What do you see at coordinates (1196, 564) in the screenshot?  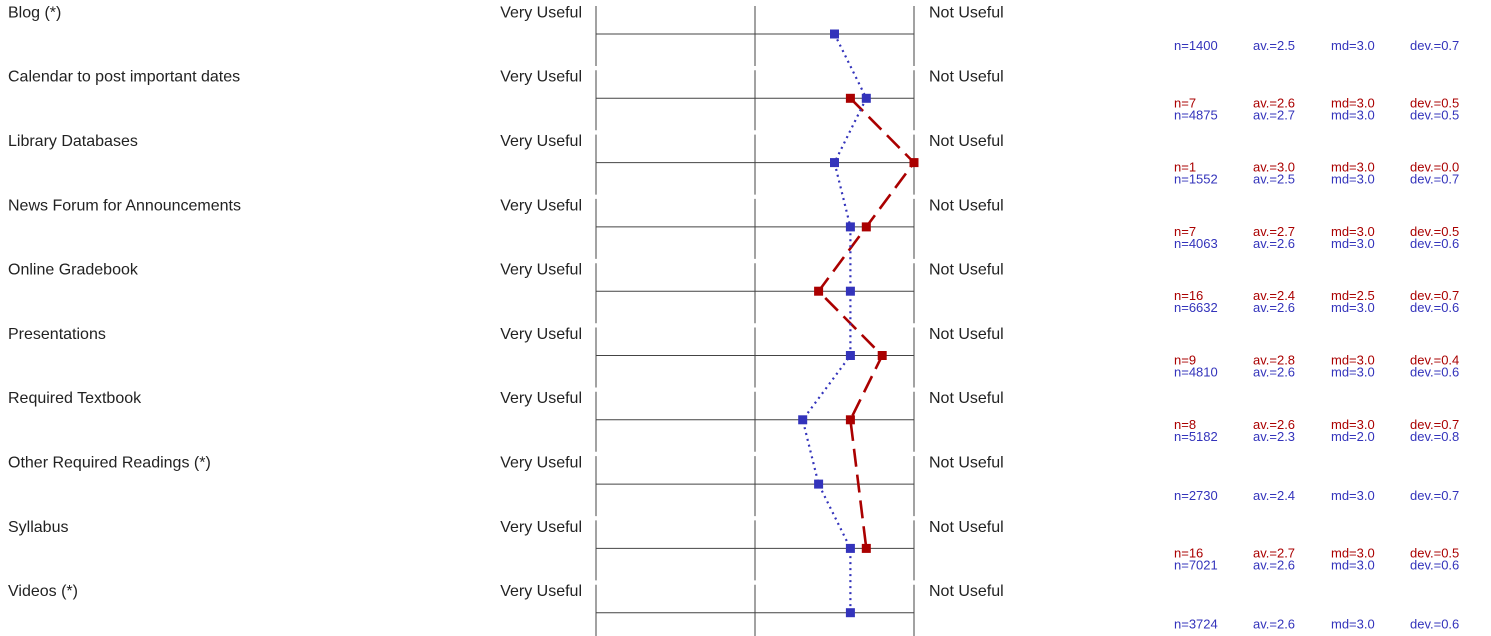 I see `stat-n-b: n=7021` at bounding box center [1196, 564].